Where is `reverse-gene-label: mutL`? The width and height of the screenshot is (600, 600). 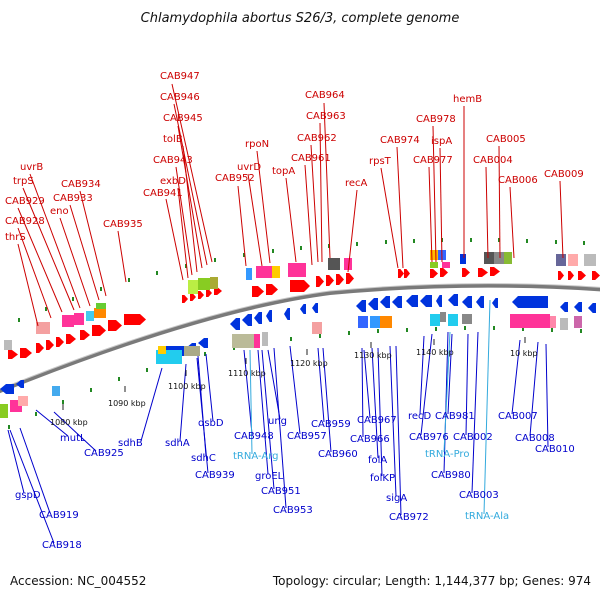
reverse-gene-label: mutL is located at coordinates (73, 438).